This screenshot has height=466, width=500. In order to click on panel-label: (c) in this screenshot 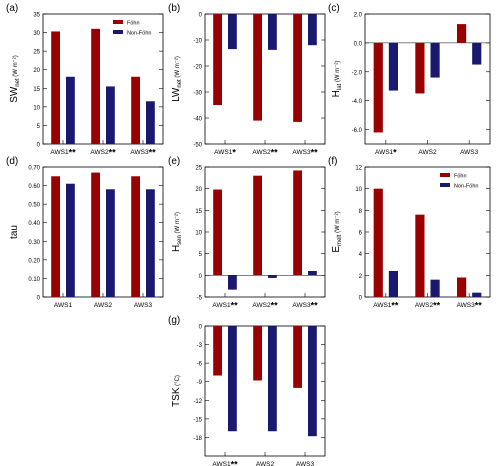, I will do `click(334, 8)`.